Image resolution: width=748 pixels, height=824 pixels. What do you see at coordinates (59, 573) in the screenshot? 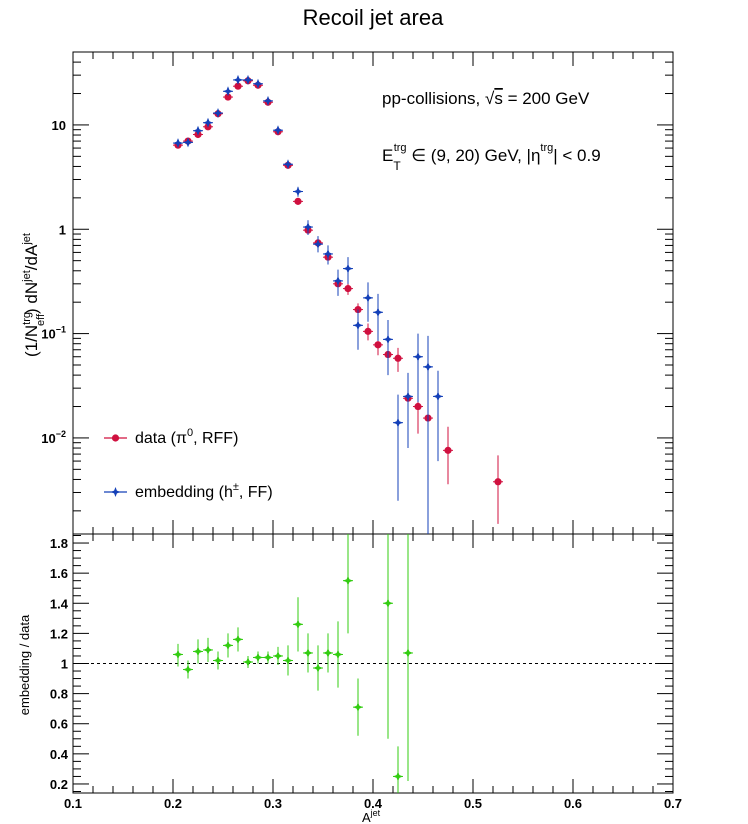
I see `ratio-y-tick-label: 1.6` at bounding box center [59, 573].